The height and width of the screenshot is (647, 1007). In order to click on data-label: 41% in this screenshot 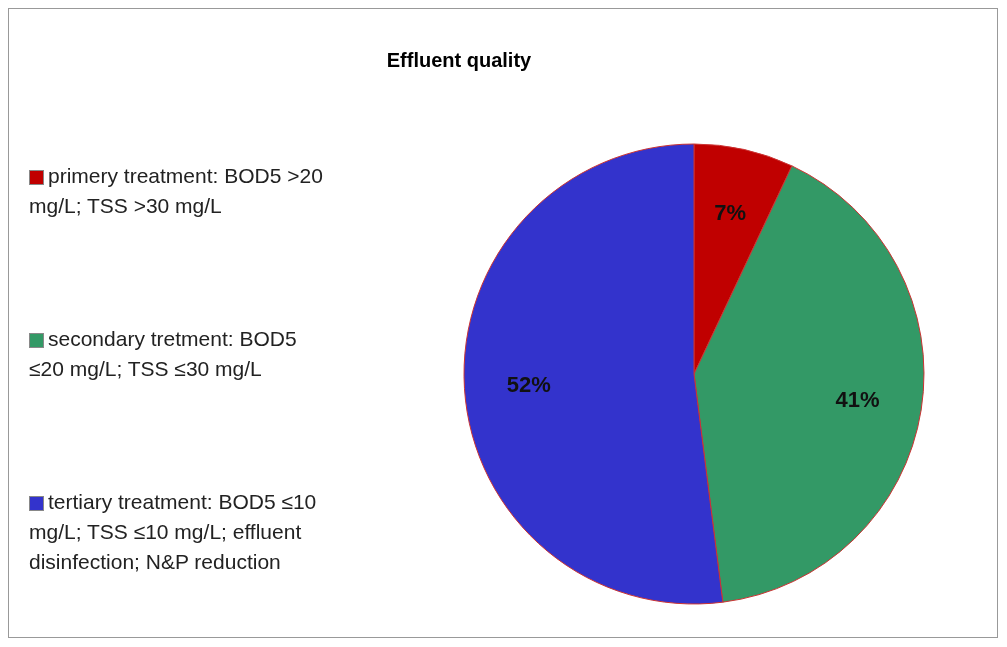, I will do `click(857, 400)`.